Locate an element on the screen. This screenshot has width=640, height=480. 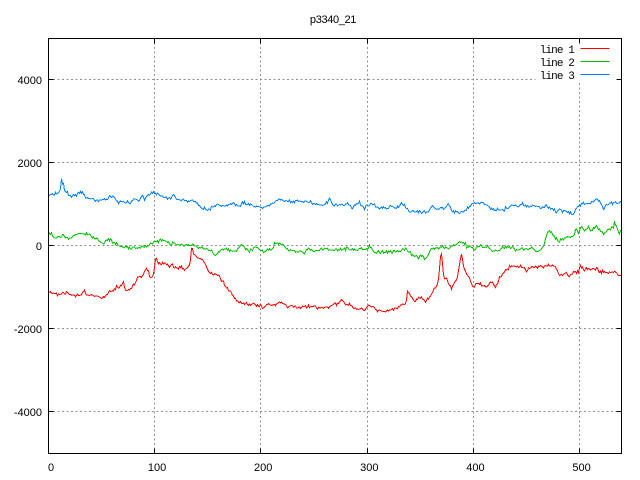
svg-text: 2000 is located at coordinates (30, 164).